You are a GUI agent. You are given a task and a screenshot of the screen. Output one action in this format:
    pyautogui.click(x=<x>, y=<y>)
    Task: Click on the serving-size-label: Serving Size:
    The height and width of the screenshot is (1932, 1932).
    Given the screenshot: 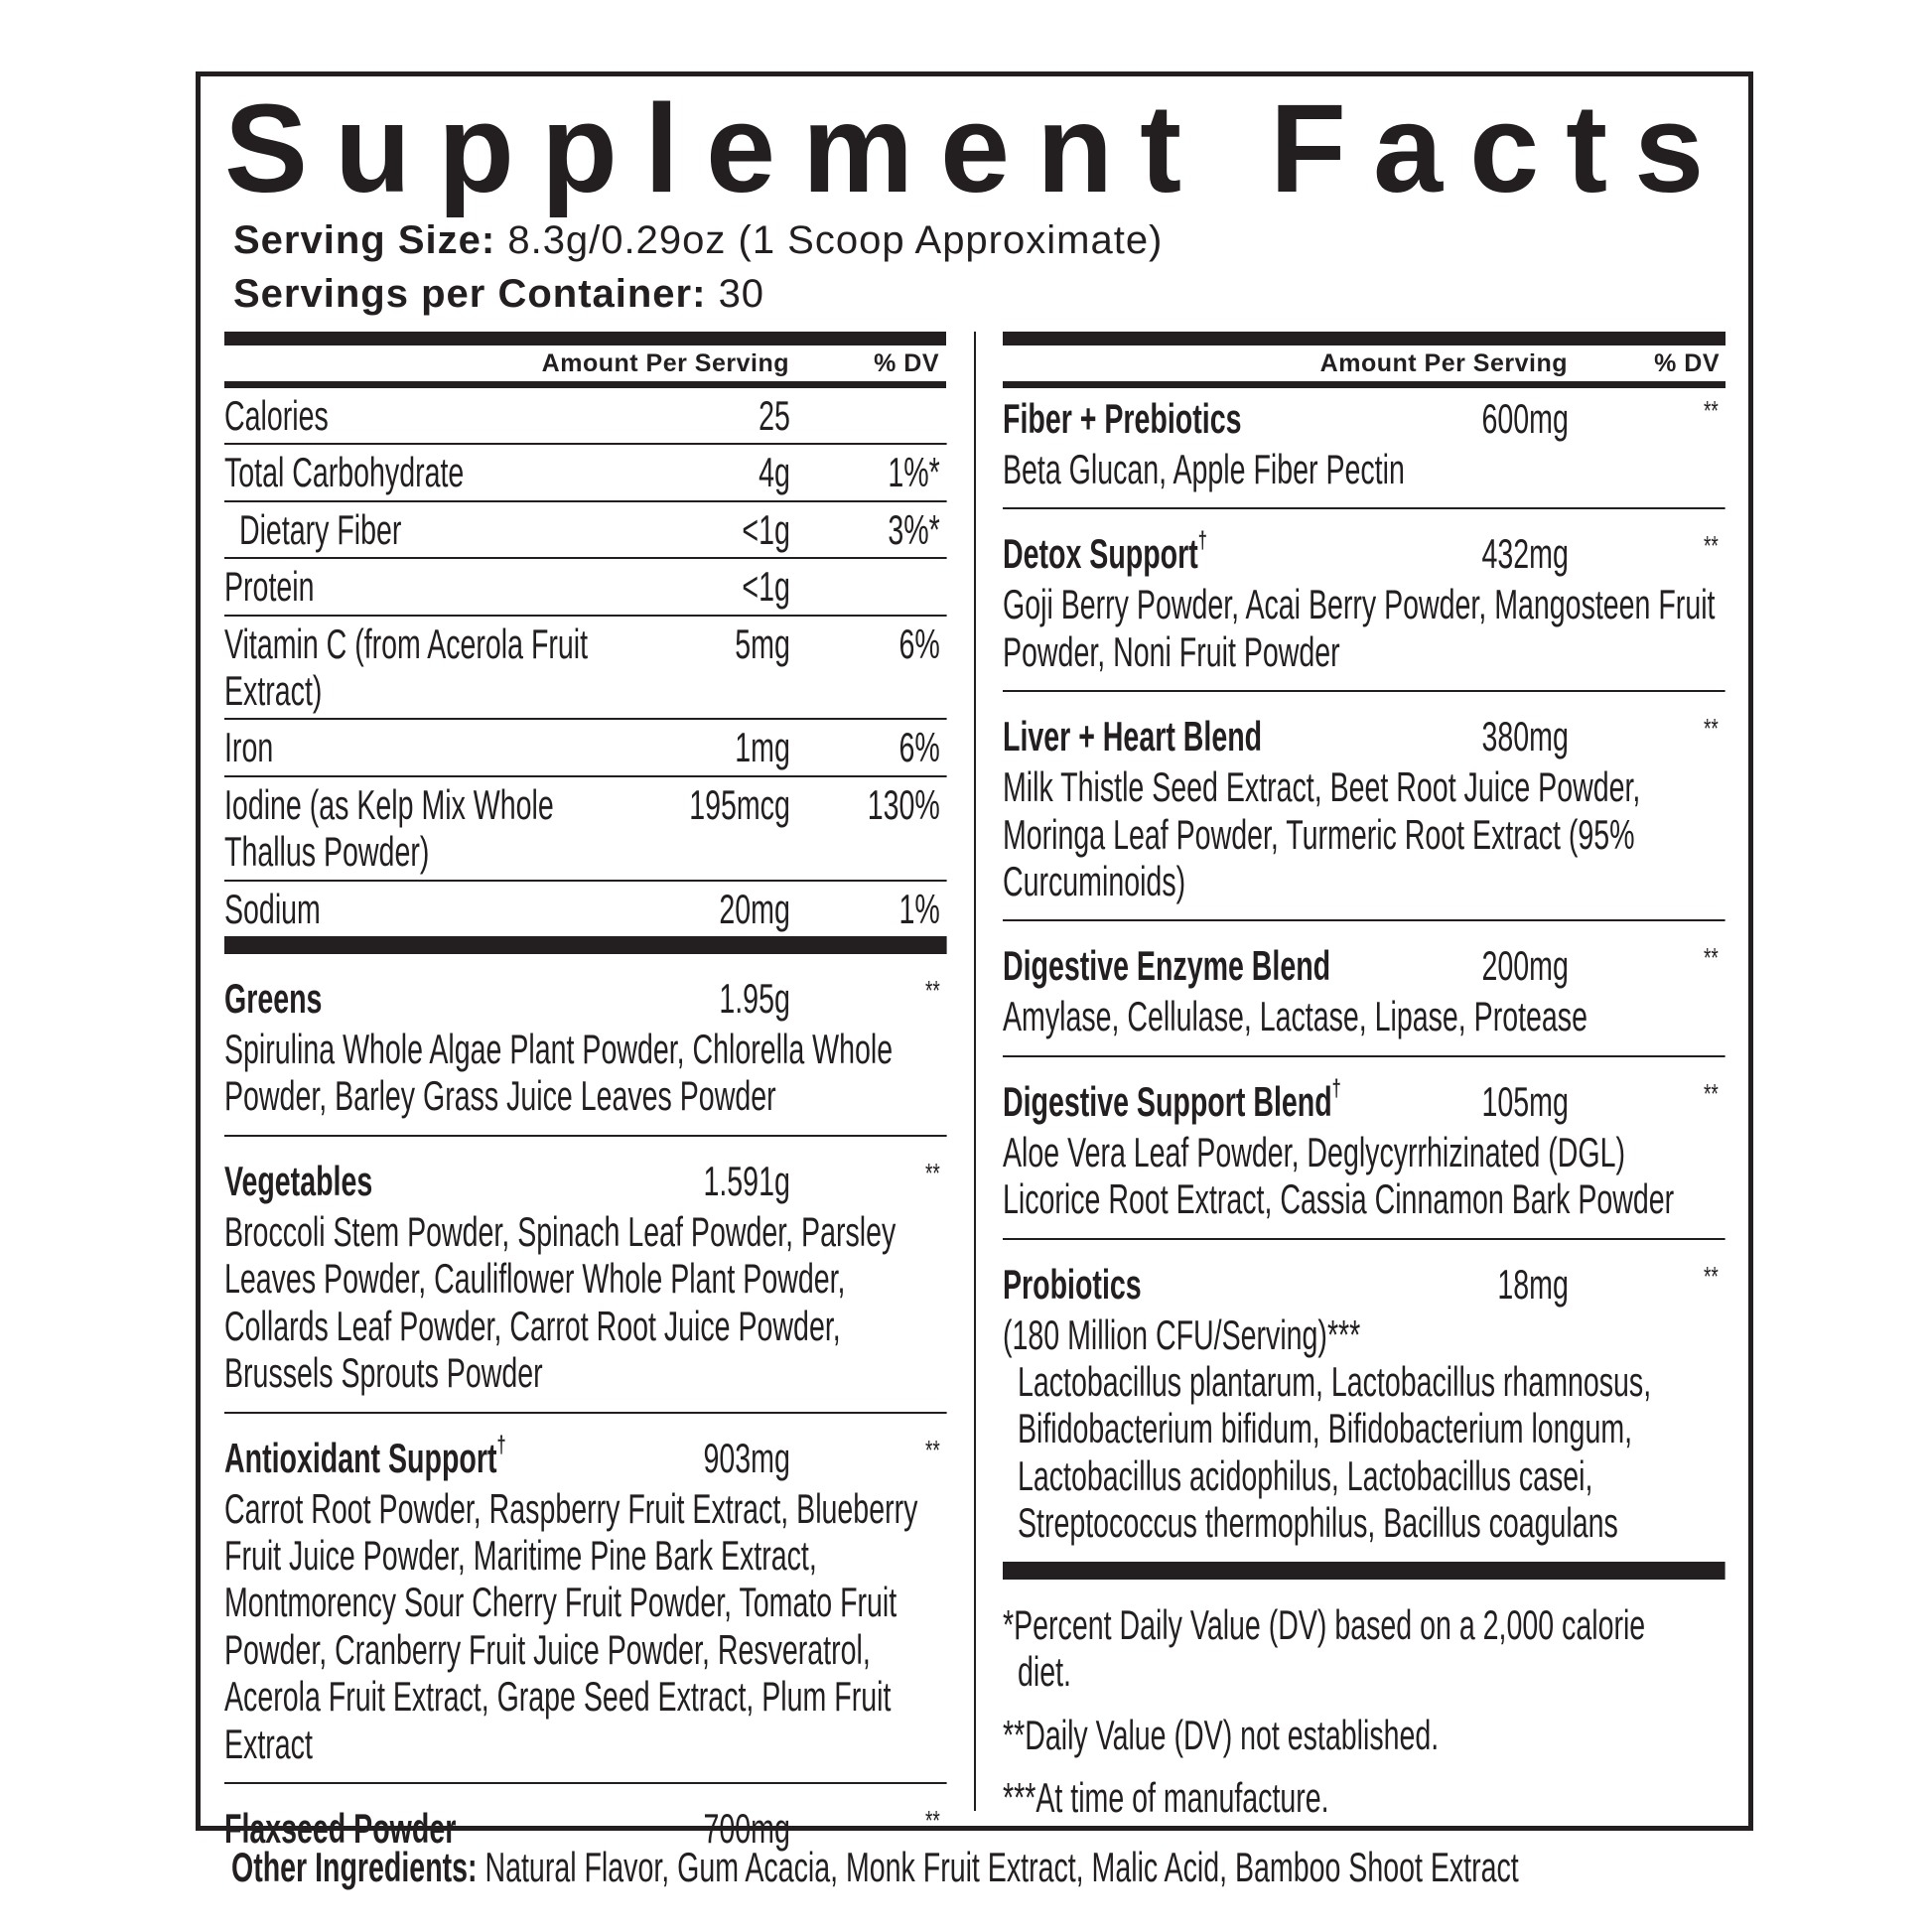 What is the action you would take?
    pyautogui.click(x=365, y=240)
    